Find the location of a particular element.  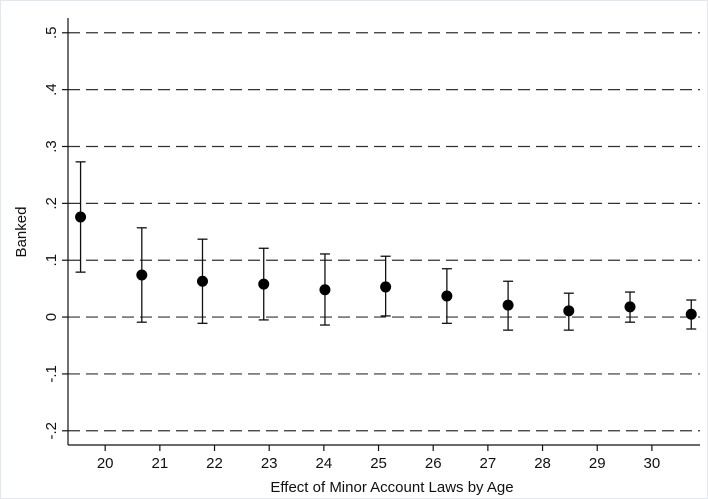

y-axis-label: Banked is located at coordinates (21, 232).